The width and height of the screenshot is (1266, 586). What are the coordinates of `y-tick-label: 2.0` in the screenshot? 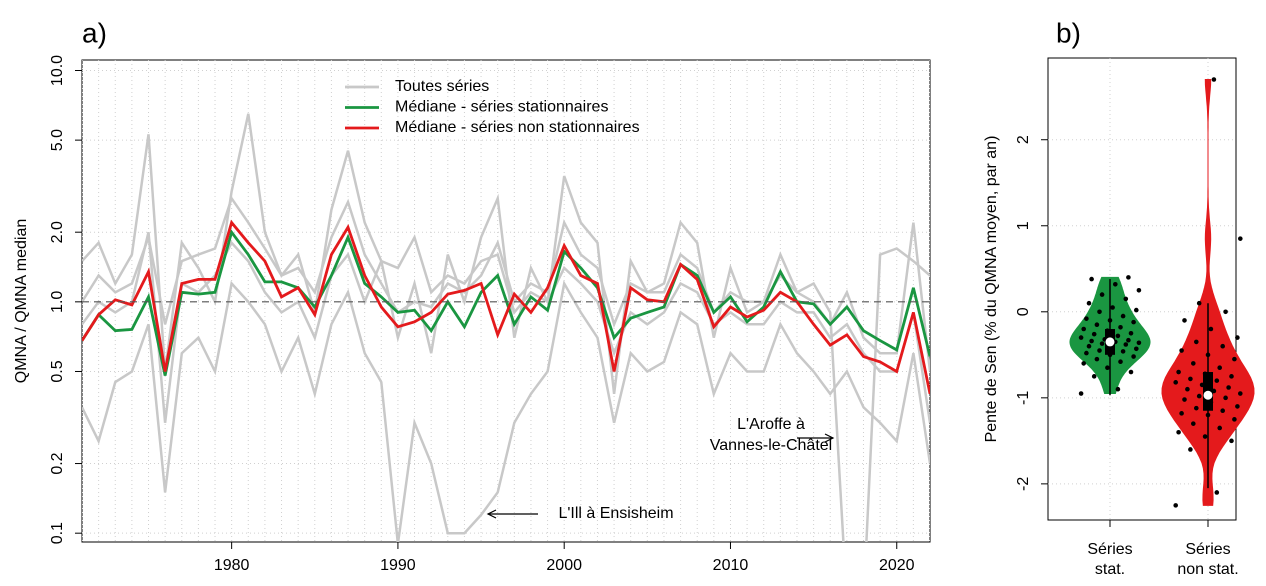 It's located at (57, 232).